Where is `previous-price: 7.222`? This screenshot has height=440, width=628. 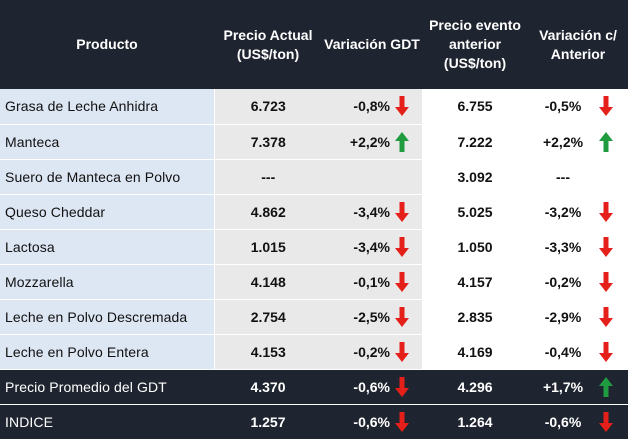 previous-price: 7.222 is located at coordinates (475, 141).